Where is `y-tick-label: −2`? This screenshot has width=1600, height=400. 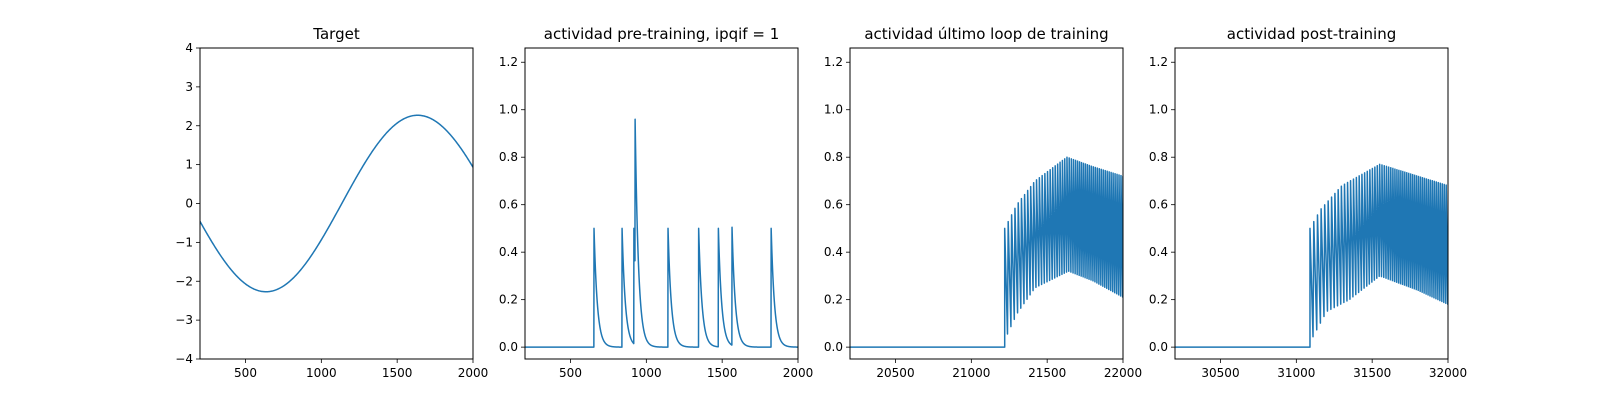 y-tick-label: −2 is located at coordinates (184, 281).